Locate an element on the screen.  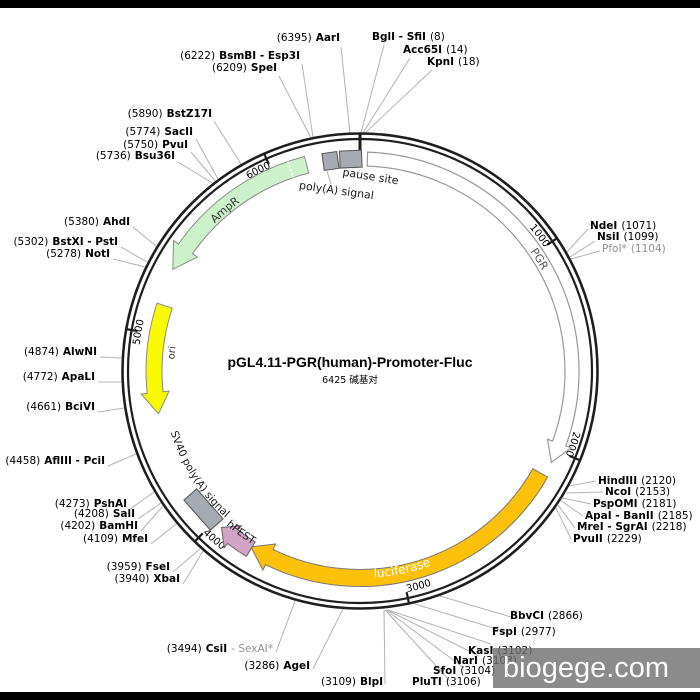
site-label-ndei: NdeI (1071) is located at coordinates (623, 226).